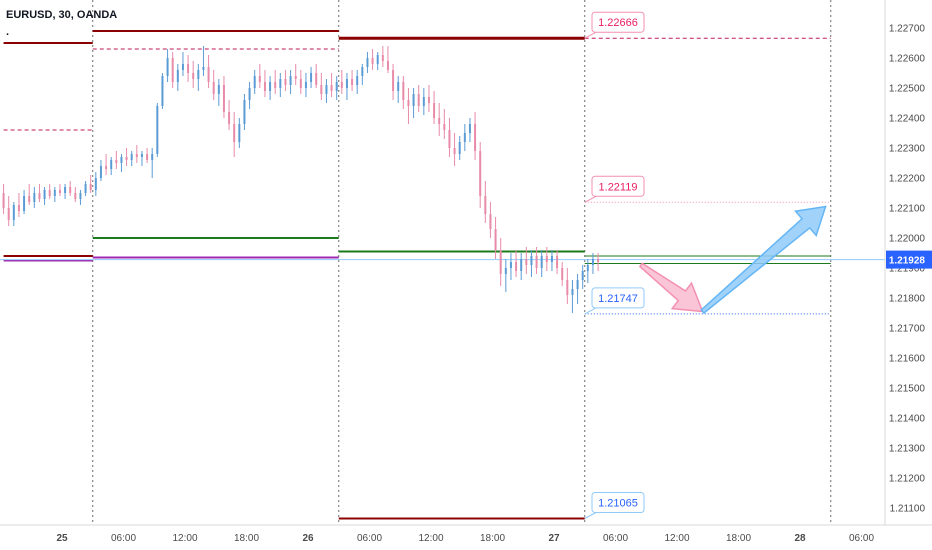 Image resolution: width=932 pixels, height=550 pixels. I want to click on price-tick-label: 1.21600, so click(907, 359).